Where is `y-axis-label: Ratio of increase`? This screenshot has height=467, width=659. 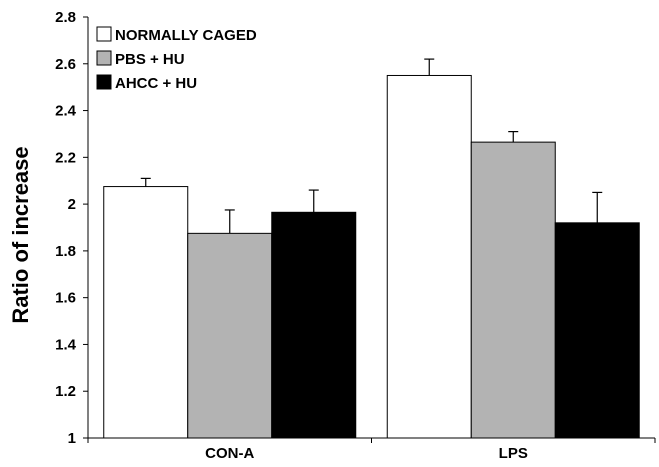 y-axis-label: Ratio of increase is located at coordinates (20, 234).